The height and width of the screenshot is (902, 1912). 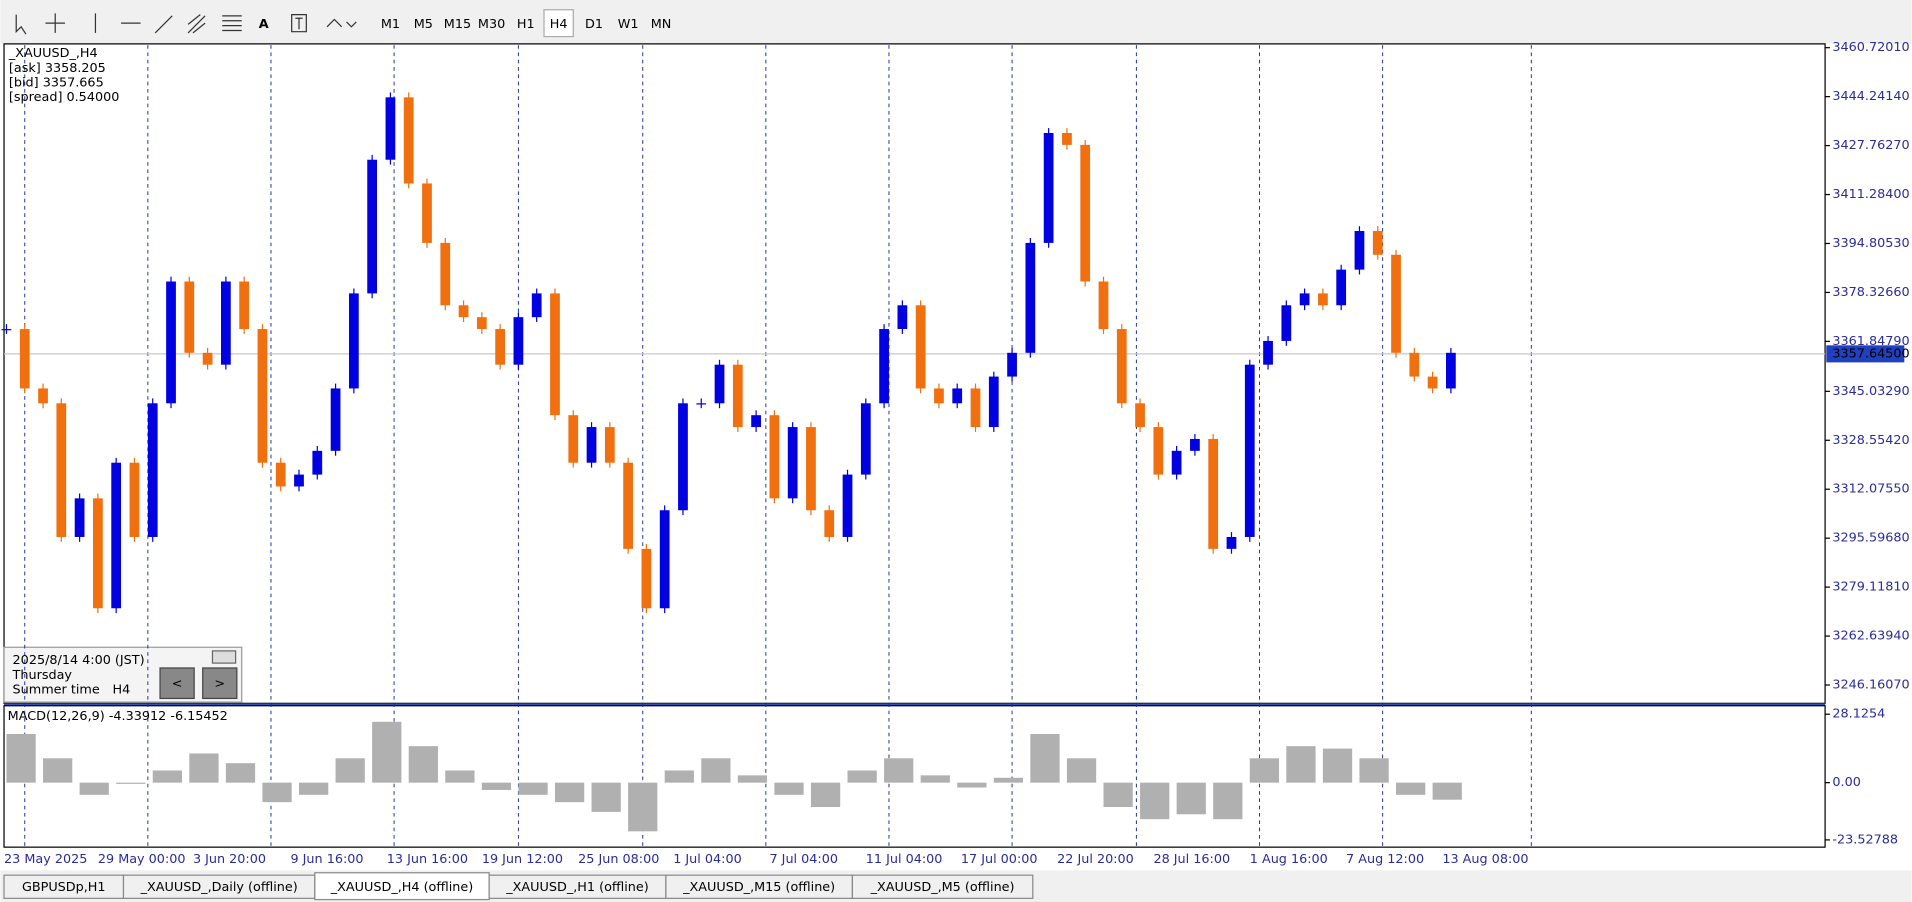 I want to click on x-tick-label: 7 Jul 04:00, so click(x=804, y=859).